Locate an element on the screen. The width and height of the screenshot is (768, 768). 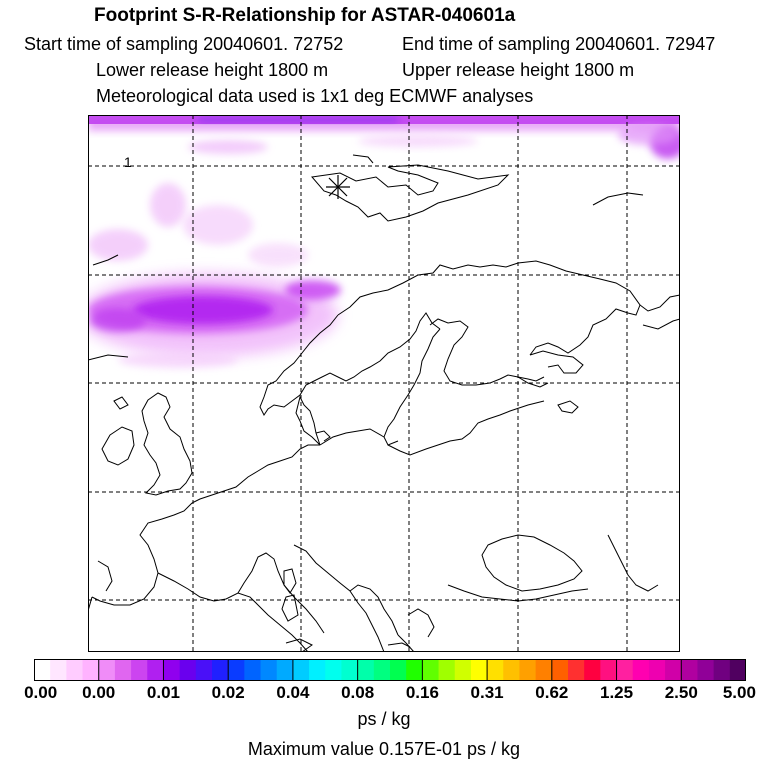
colorbar-tick-label: 0.02 is located at coordinates (228, 692).